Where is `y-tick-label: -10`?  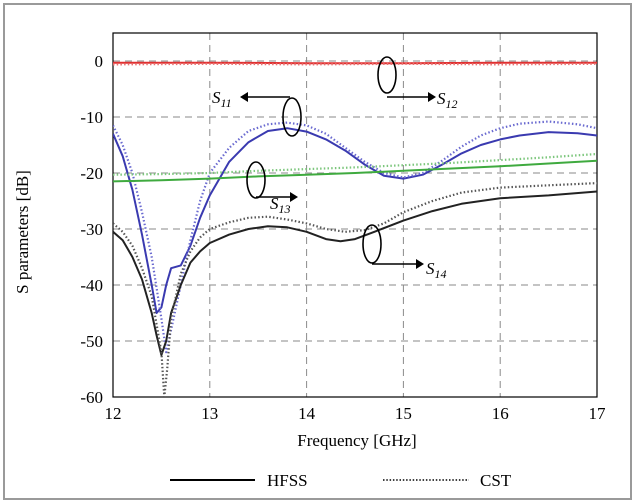
y-tick-label: -10 is located at coordinates (91, 117).